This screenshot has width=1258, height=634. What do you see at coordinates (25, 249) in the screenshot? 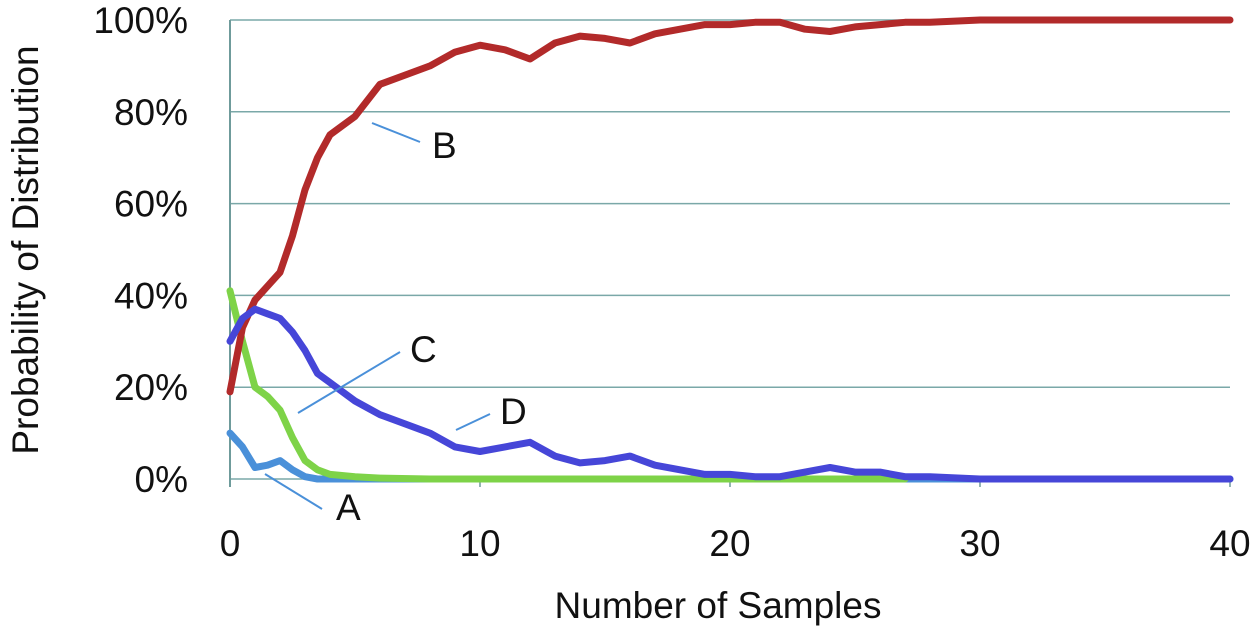
I see `y-axis-title: Probability of Distribution` at bounding box center [25, 249].